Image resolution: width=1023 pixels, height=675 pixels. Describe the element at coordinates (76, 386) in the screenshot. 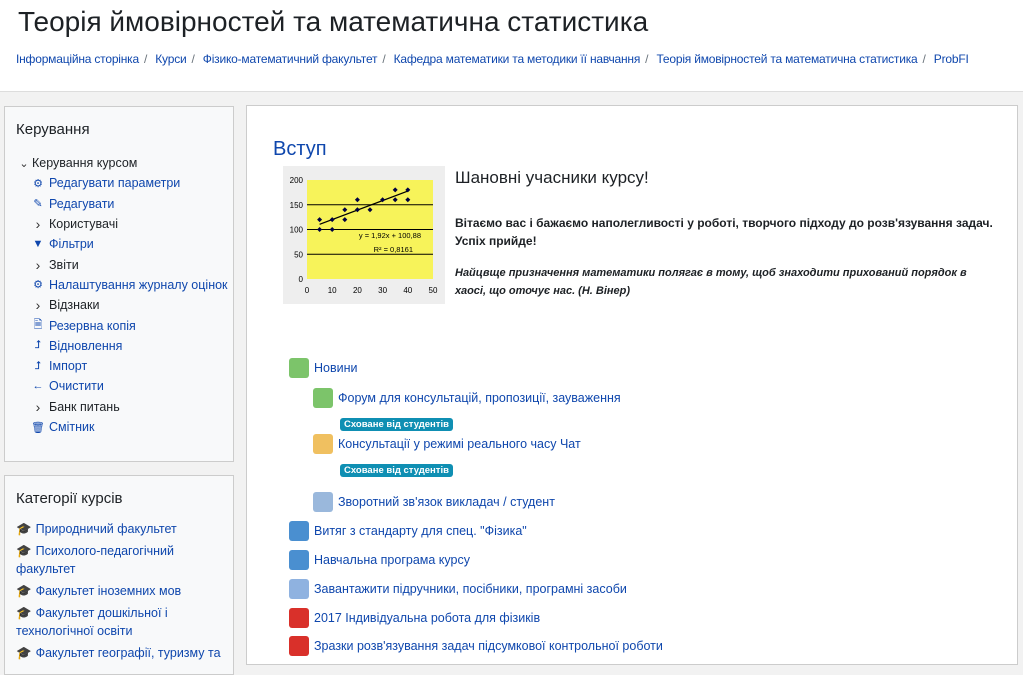

I see `admin-item-label: Очистити` at that location.